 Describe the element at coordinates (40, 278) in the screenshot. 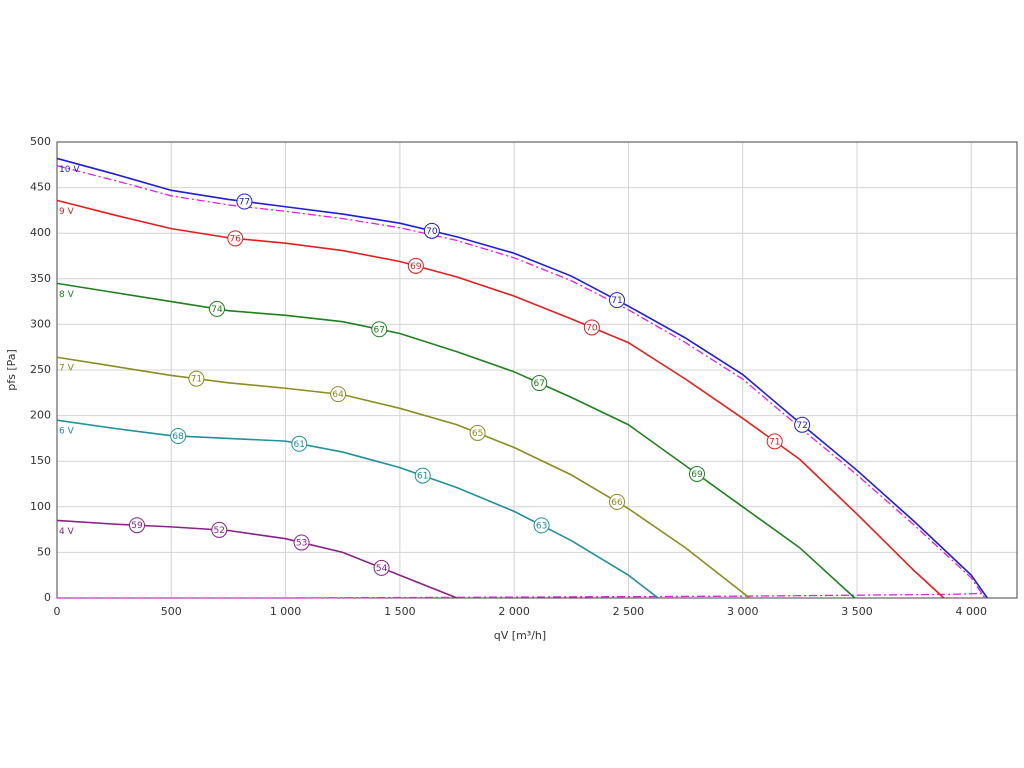

I see `y-tick-label: 350` at that location.